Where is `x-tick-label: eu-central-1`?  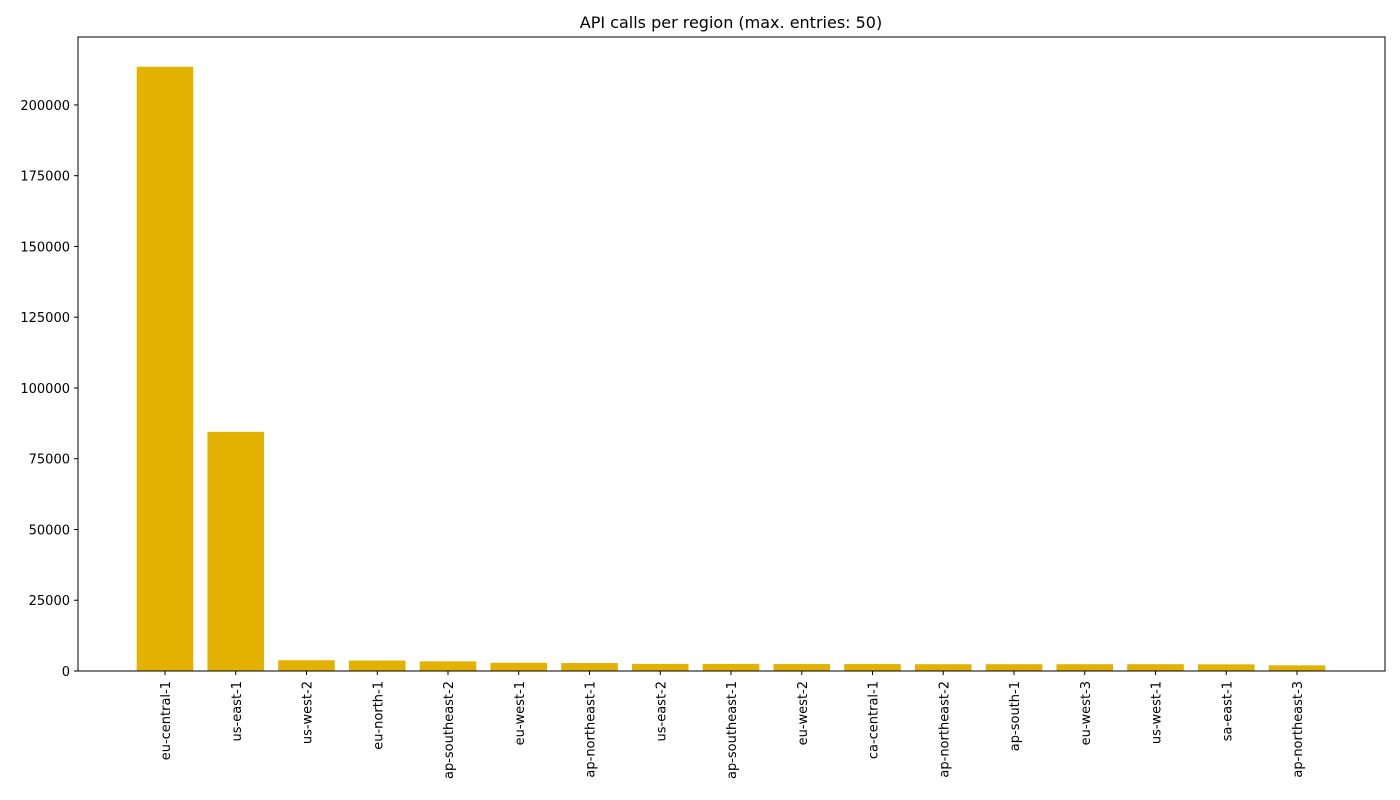 x-tick-label: eu-central-1 is located at coordinates (166, 720).